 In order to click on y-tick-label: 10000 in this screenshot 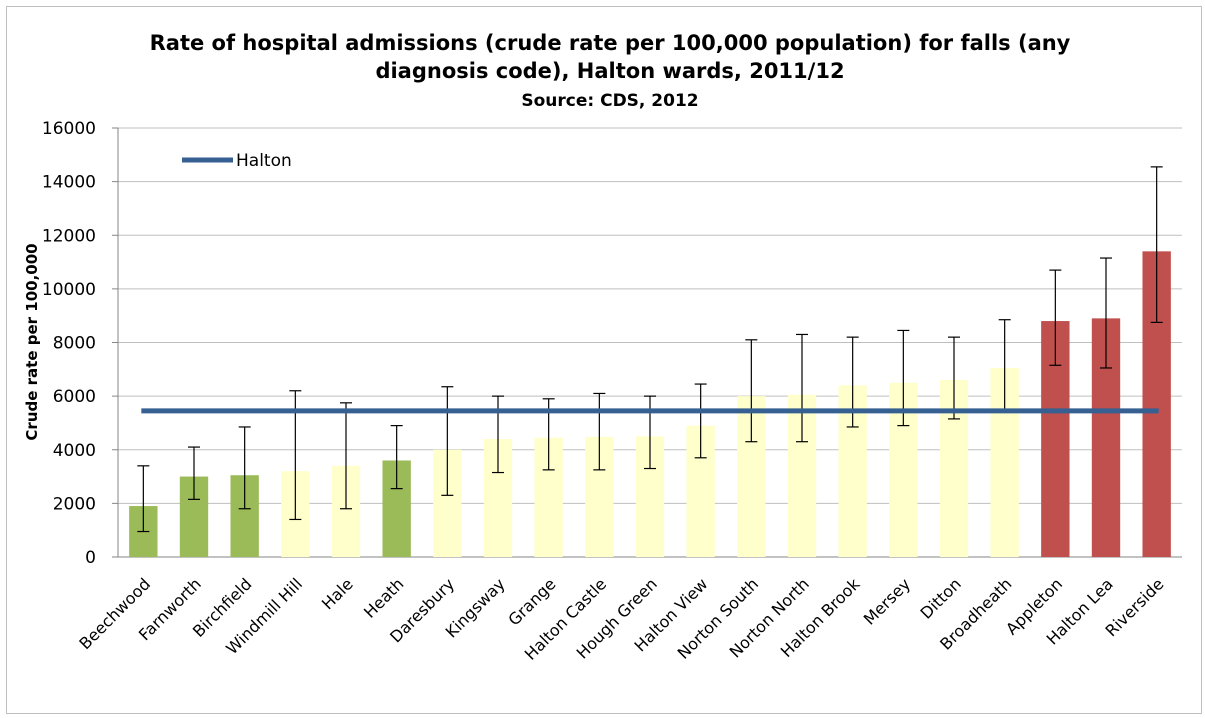, I will do `click(69, 290)`.